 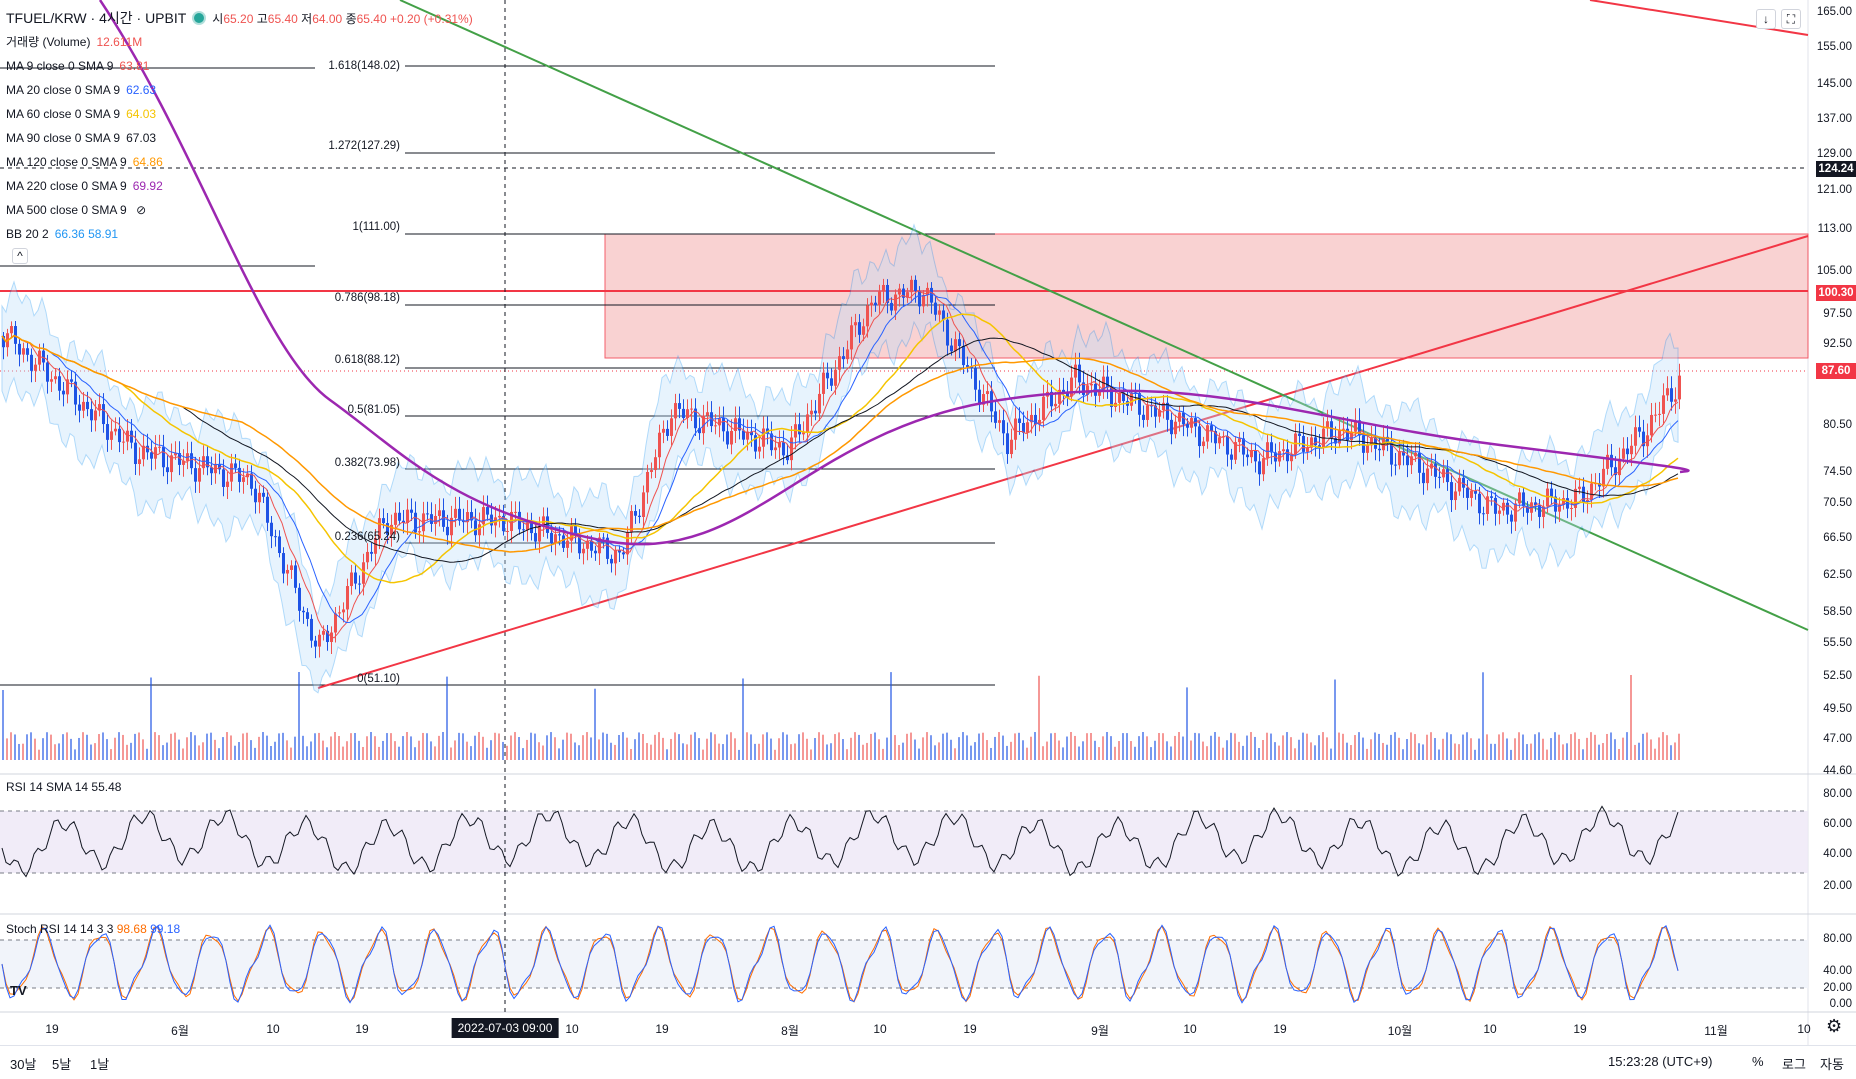 What do you see at coordinates (139, 210) in the screenshot?
I see `hidden-eye-icon: ⊘` at bounding box center [139, 210].